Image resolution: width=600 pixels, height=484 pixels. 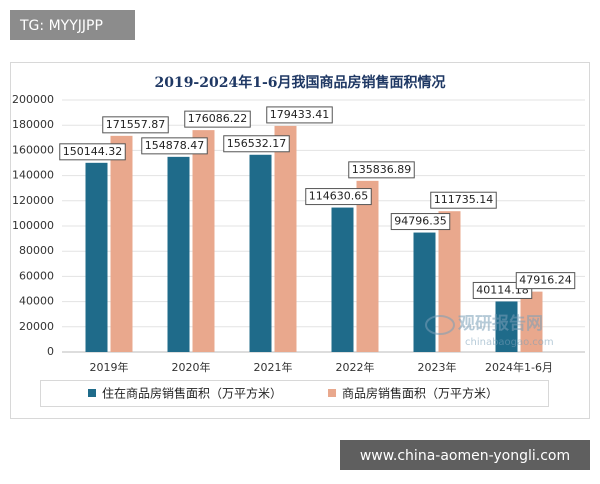 I want to click on data-label: 156532.17, so click(x=257, y=143).